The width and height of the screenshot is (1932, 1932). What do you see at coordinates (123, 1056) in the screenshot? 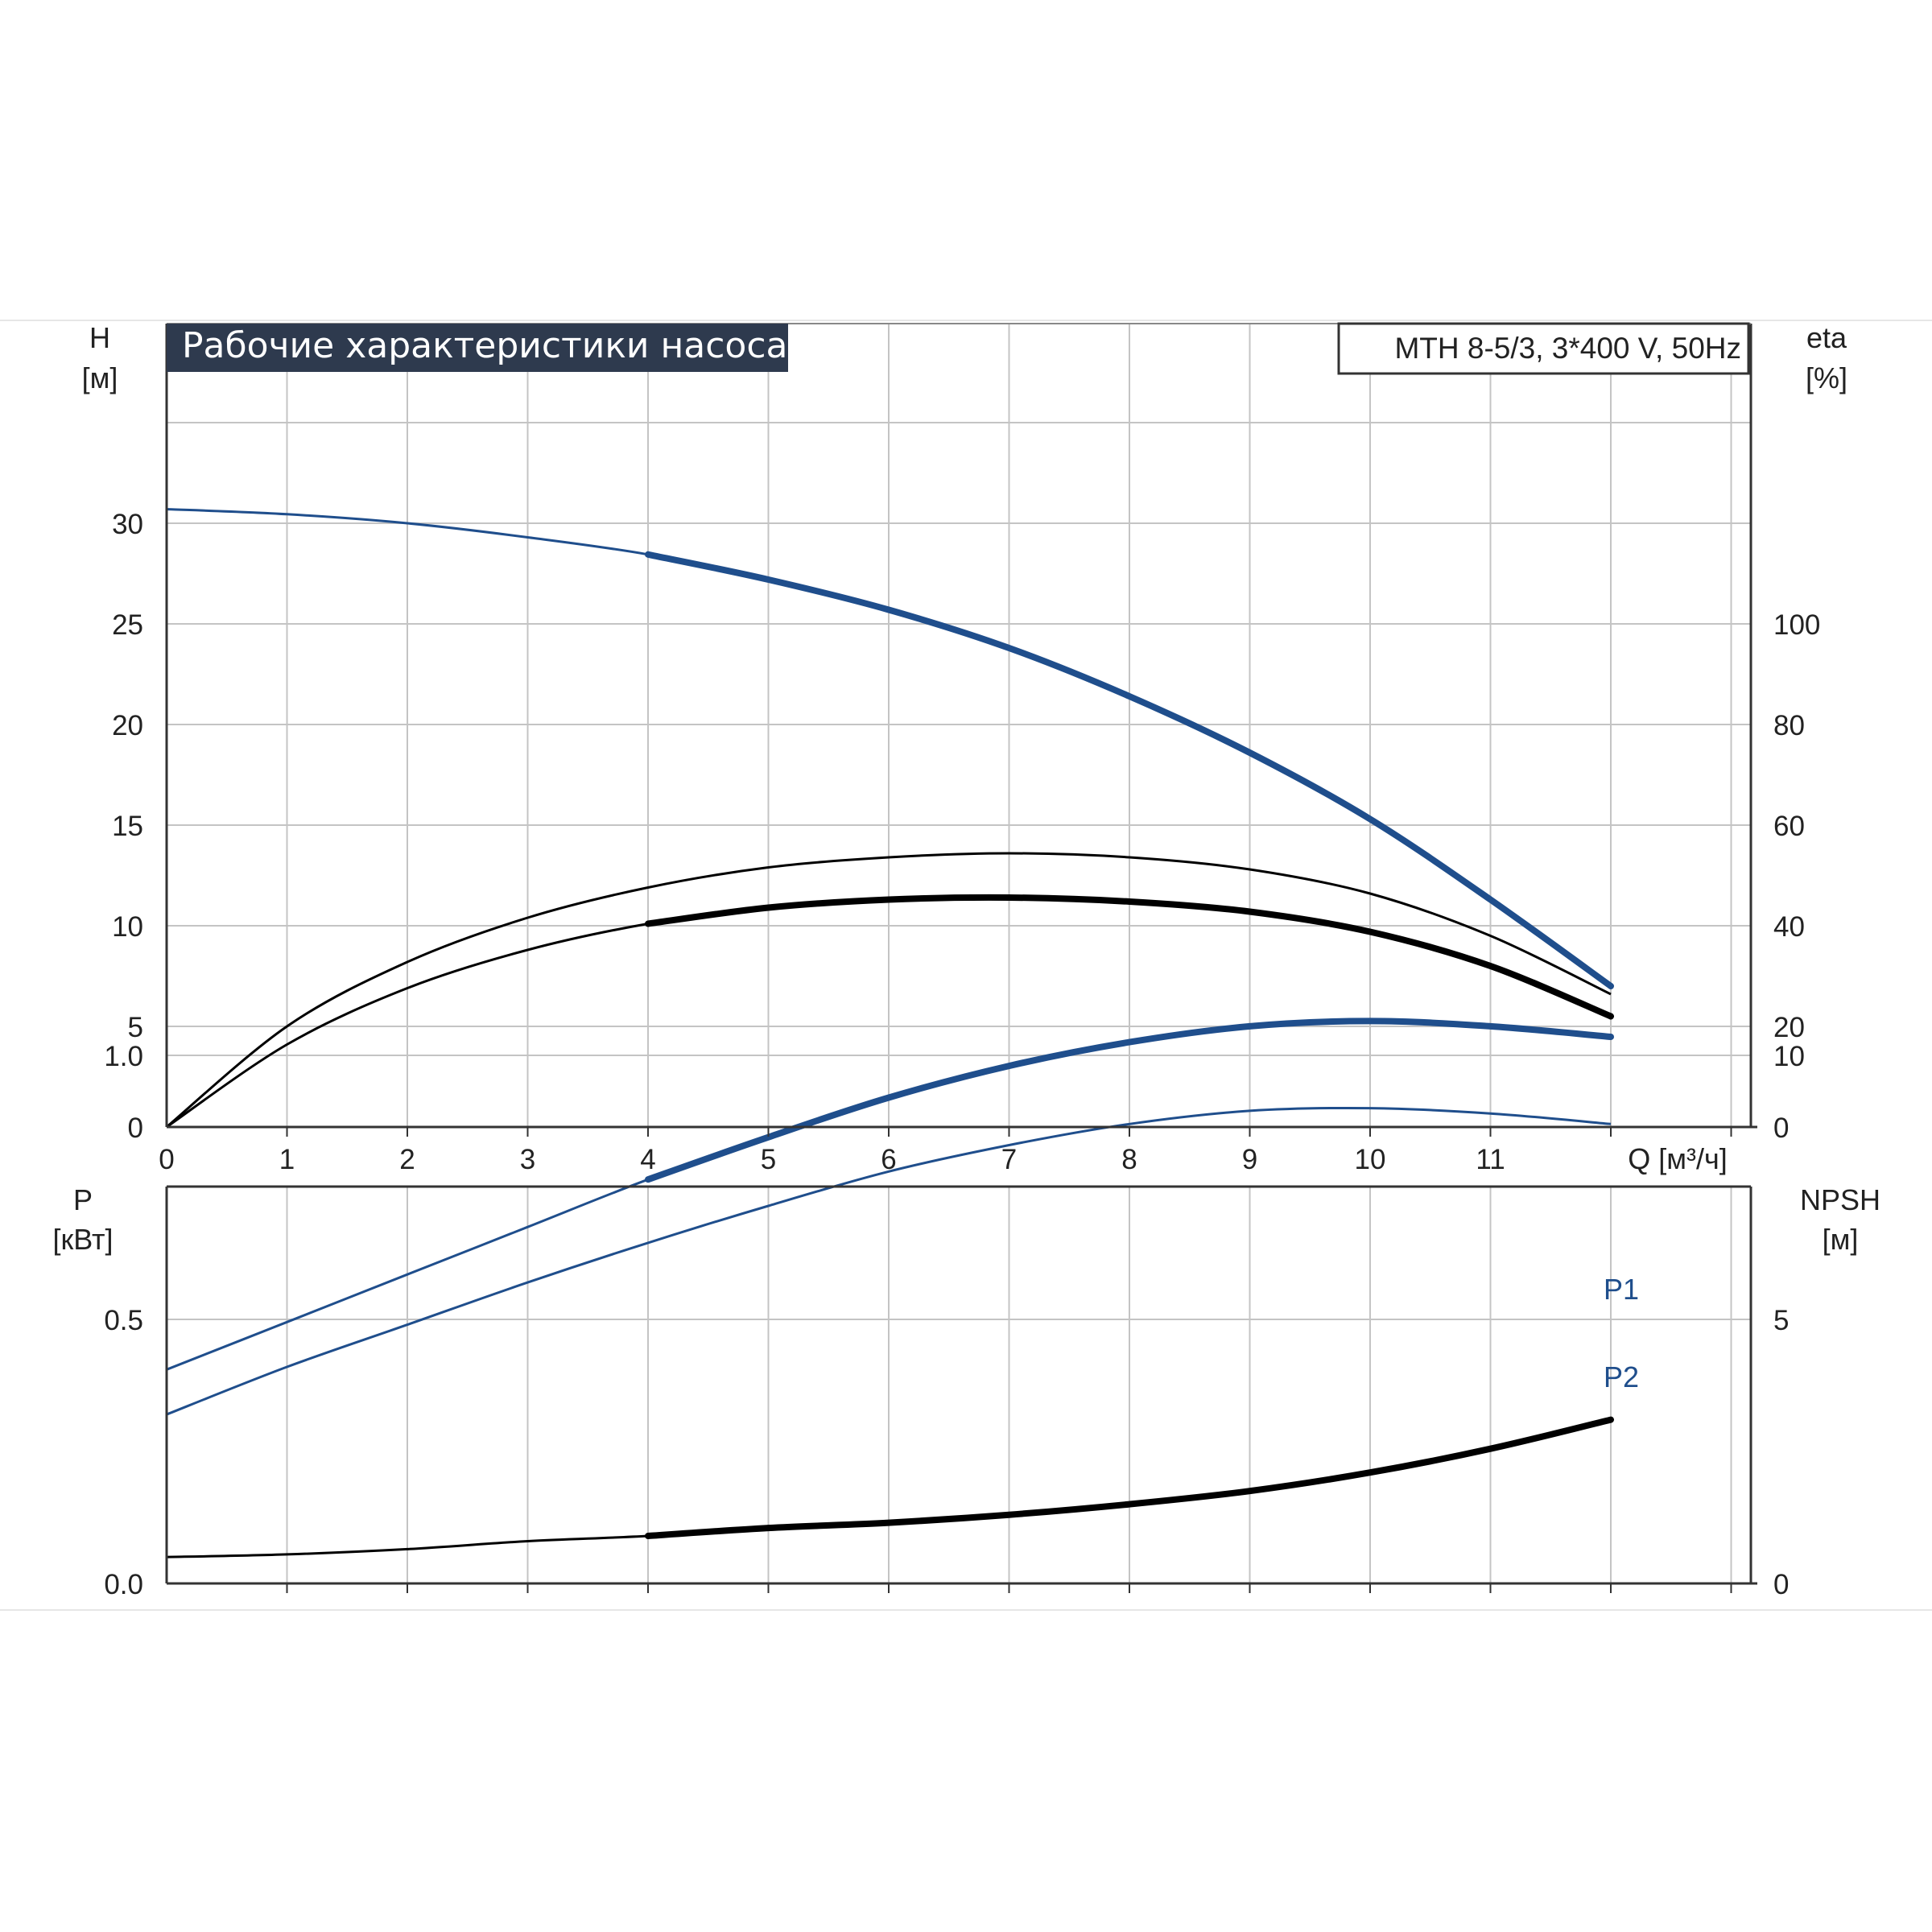
I see `p-tick-label: 1.0` at bounding box center [123, 1056].